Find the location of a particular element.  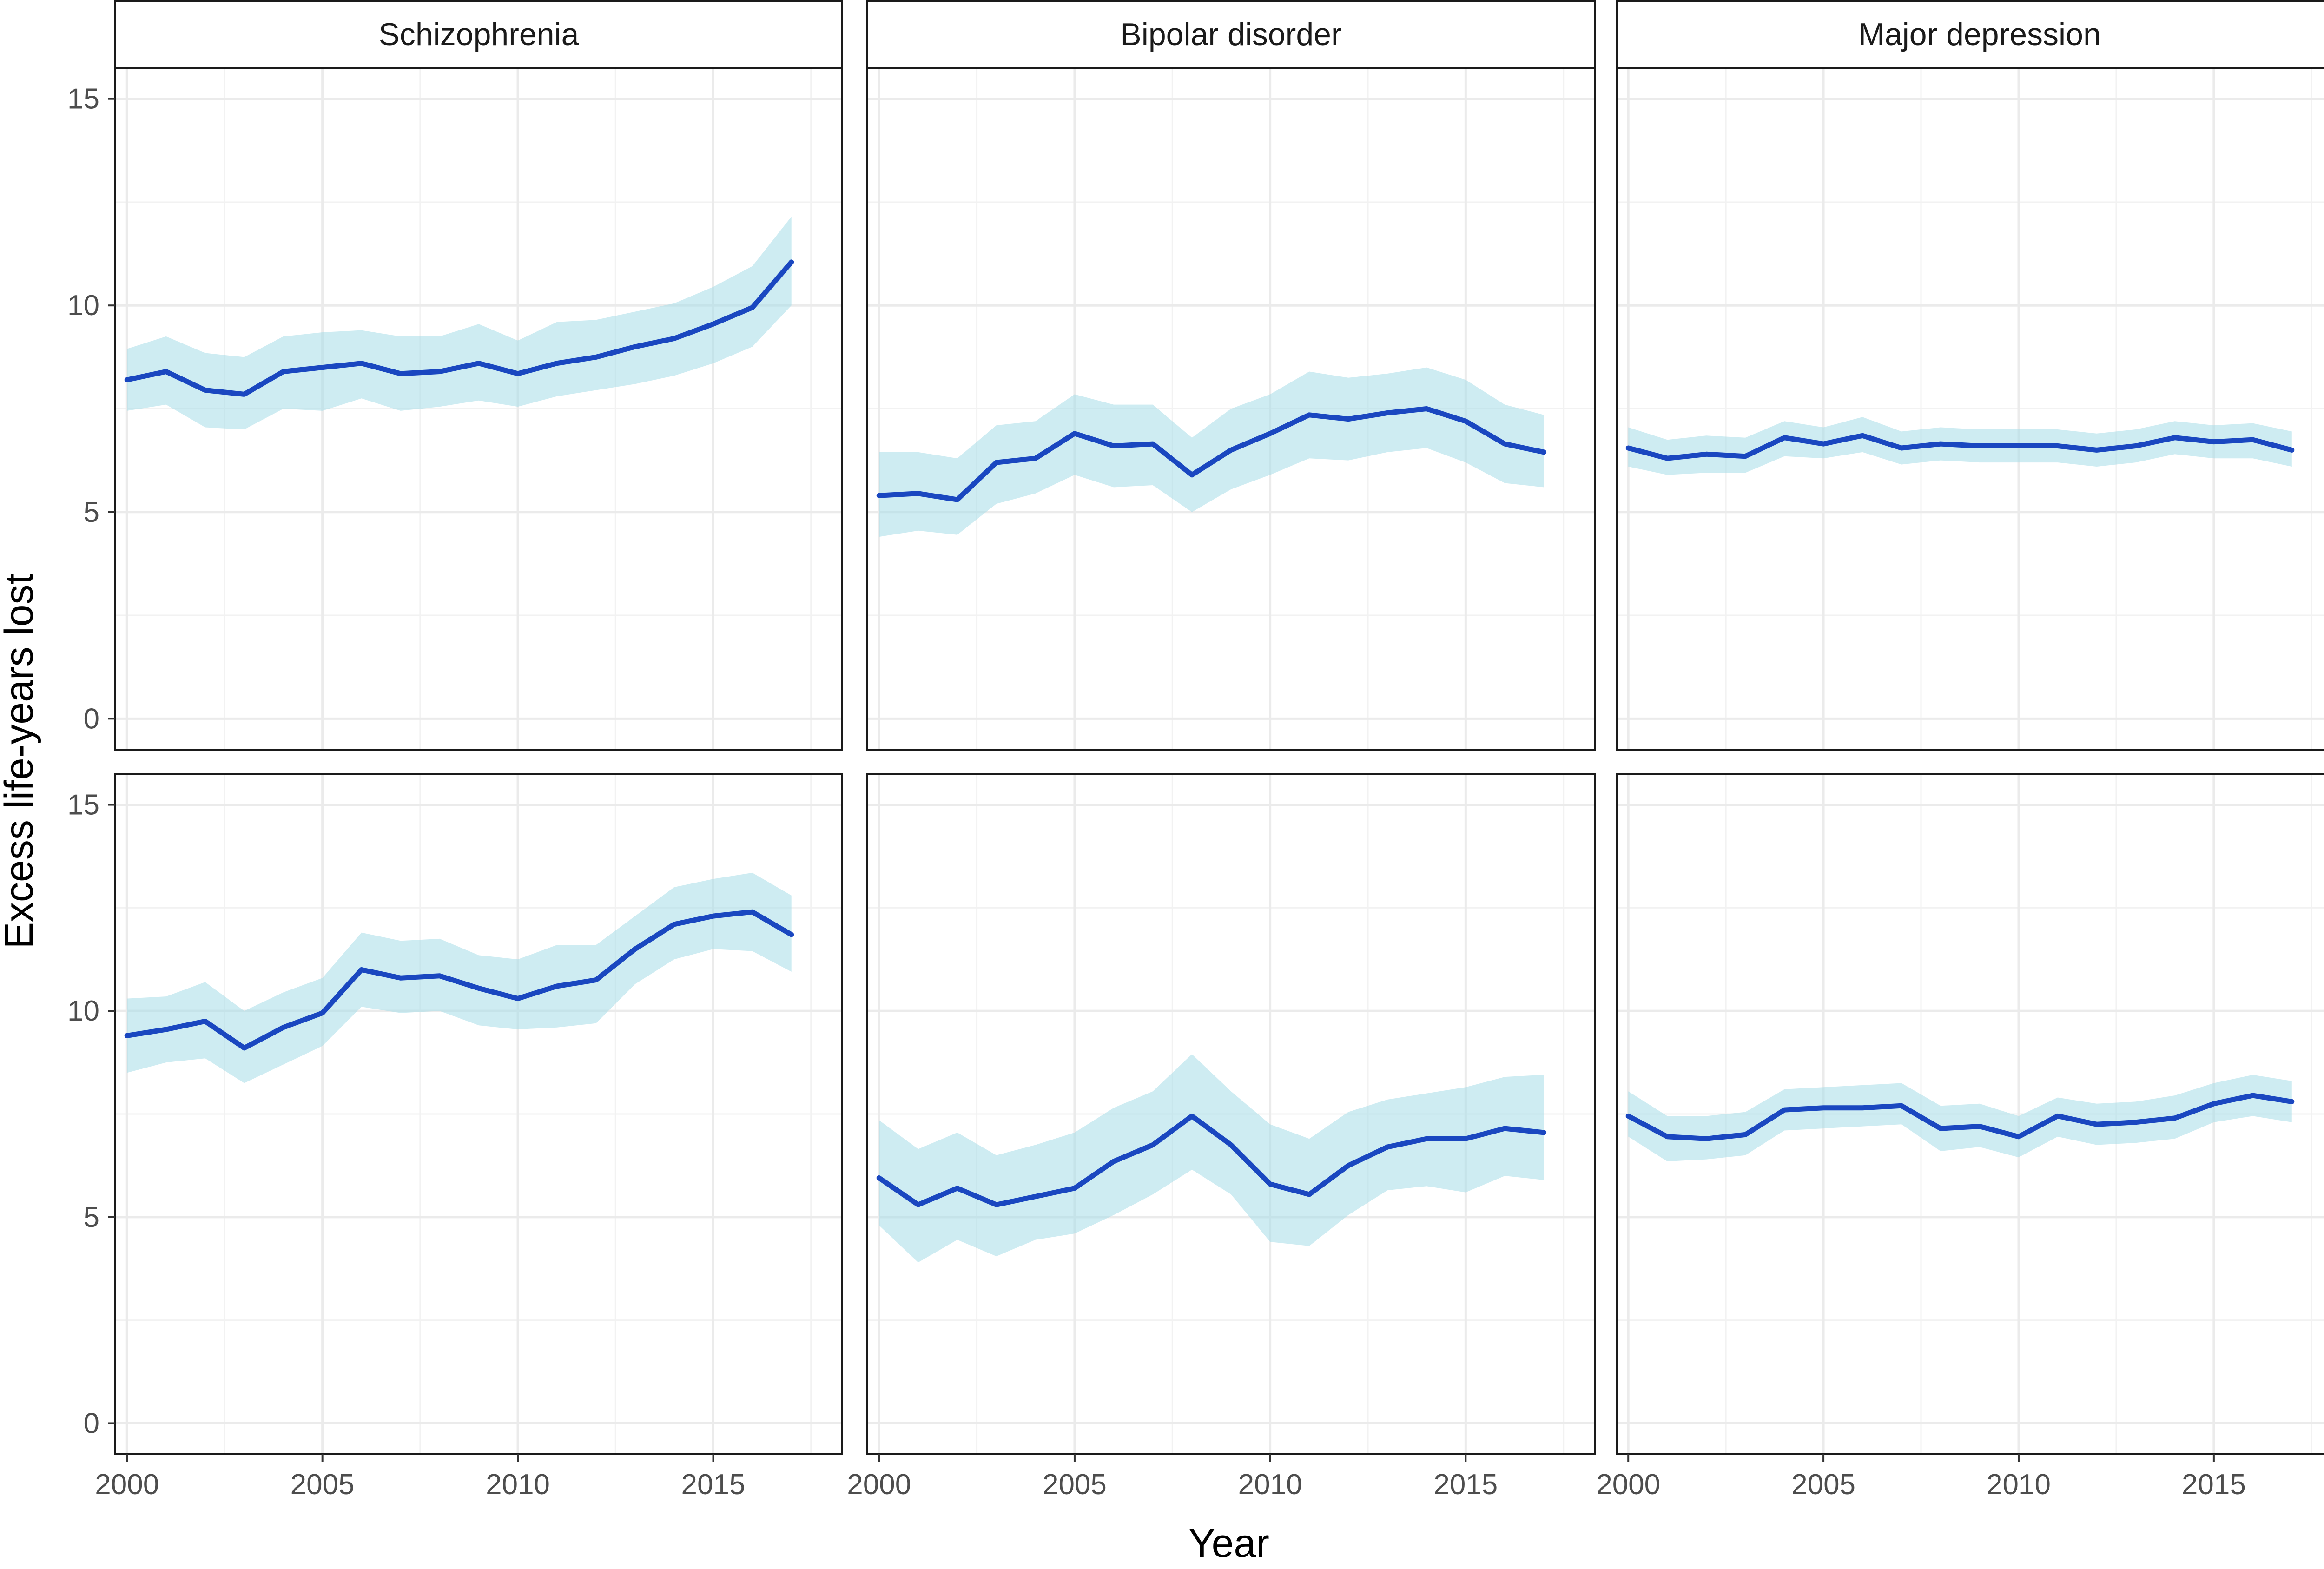

panel-major-depression-male is located at coordinates (1970, 1114).